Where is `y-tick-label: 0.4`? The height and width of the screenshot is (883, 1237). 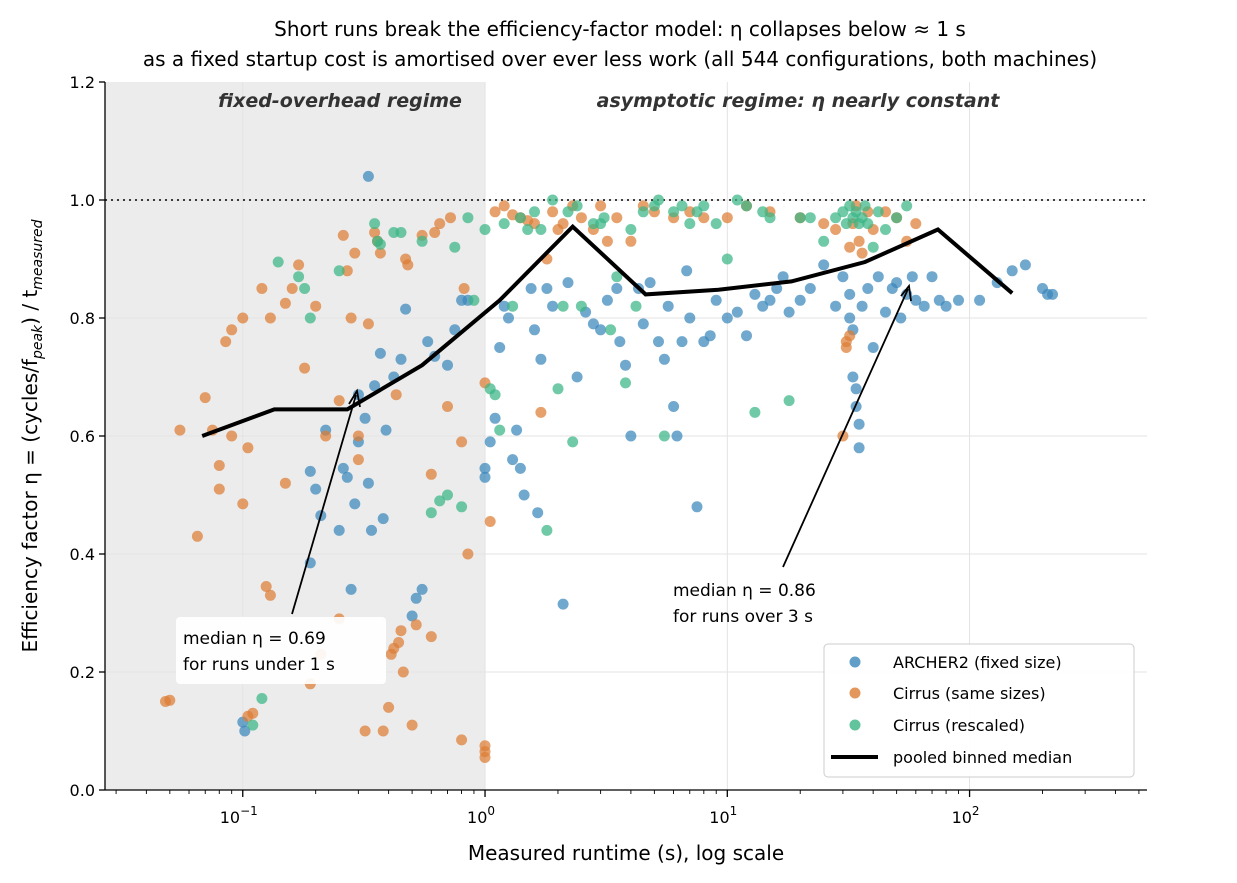
y-tick-label: 0.4 is located at coordinates (82, 554).